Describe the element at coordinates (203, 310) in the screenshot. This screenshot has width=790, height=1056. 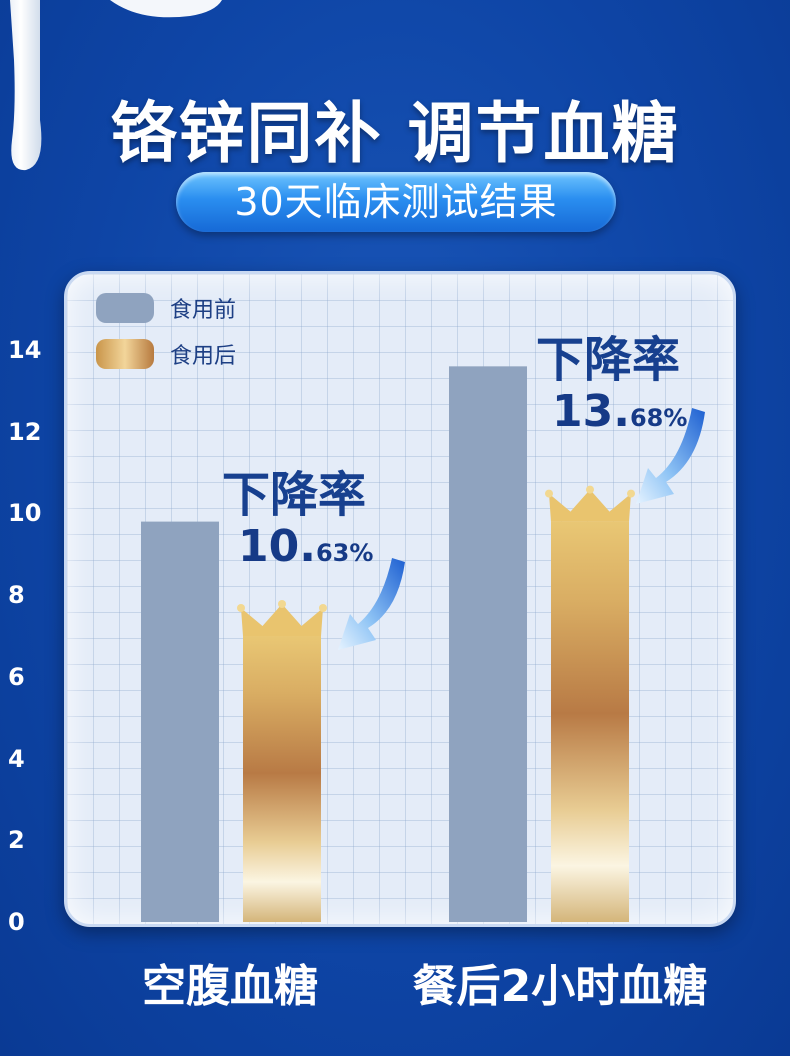
I see `legend-label-before: 食用前` at that location.